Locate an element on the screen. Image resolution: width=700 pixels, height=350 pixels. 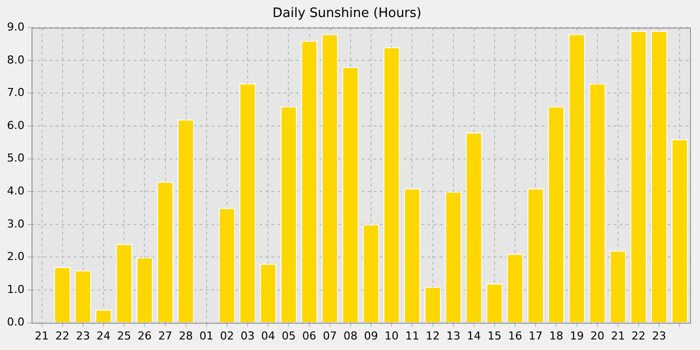
y-tick-label: 9.0 is located at coordinates (15, 27).